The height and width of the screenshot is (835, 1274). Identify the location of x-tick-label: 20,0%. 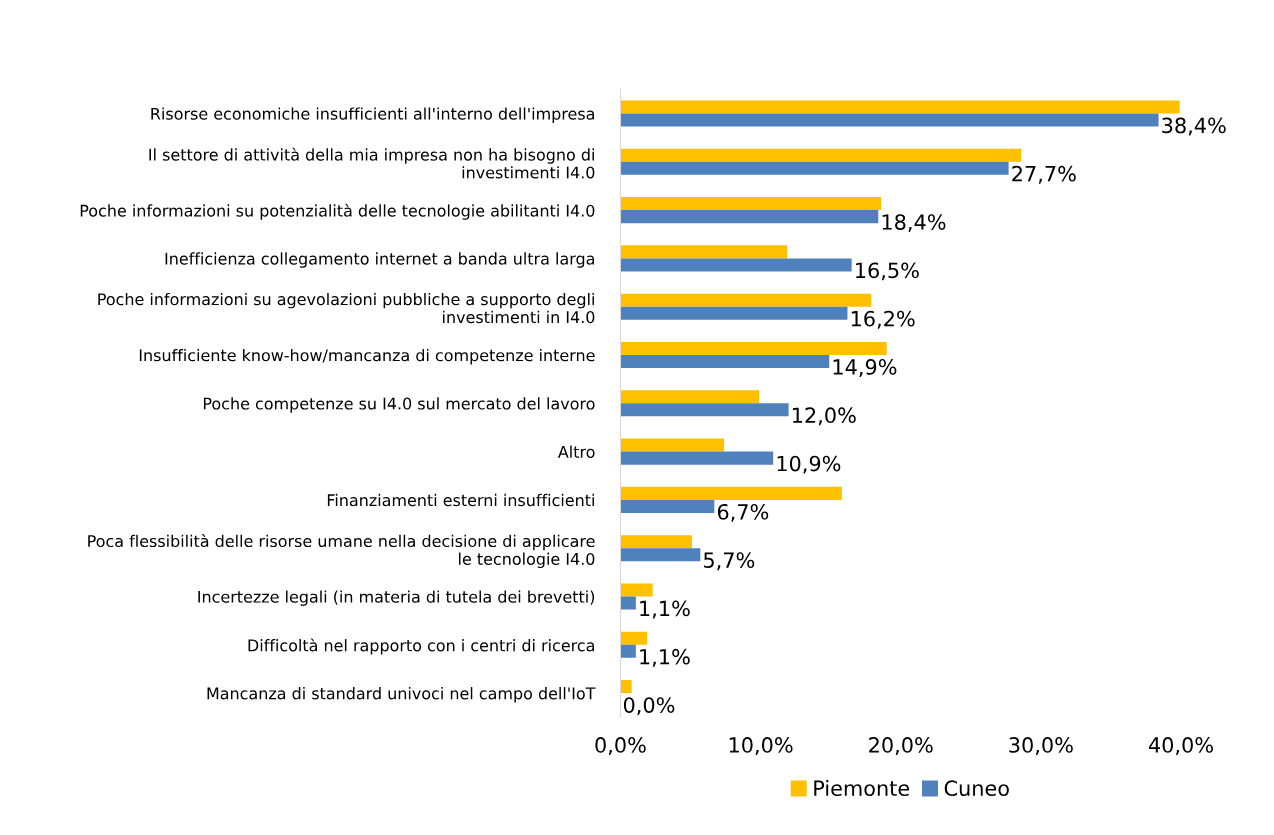
(901, 746).